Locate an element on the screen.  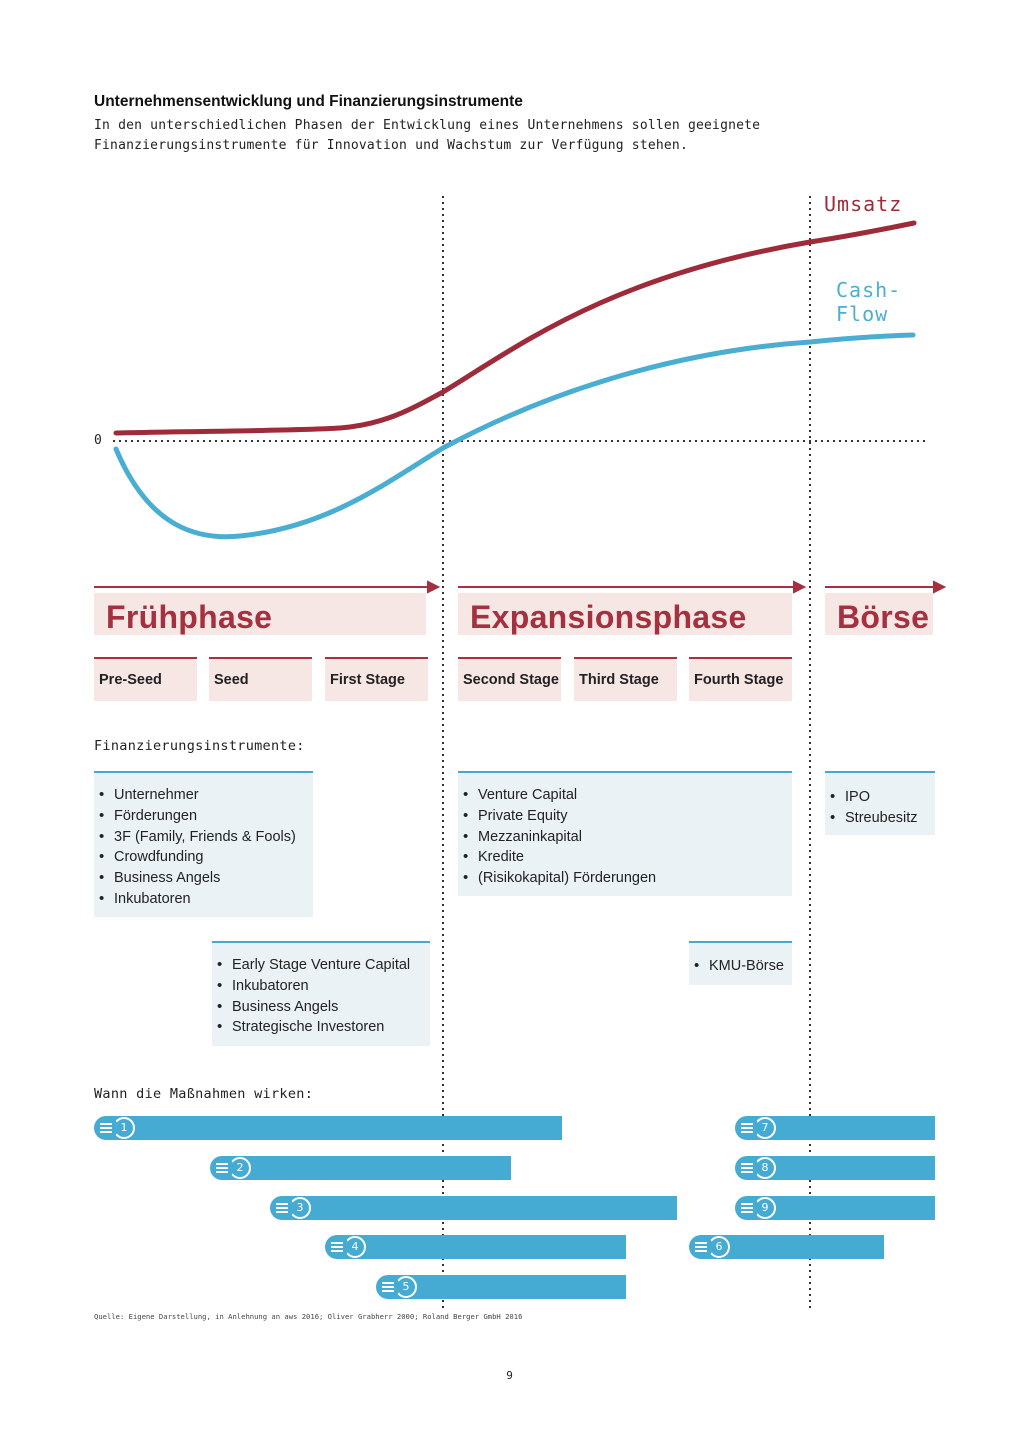
stage-label: Third Stage is located at coordinates (619, 680).